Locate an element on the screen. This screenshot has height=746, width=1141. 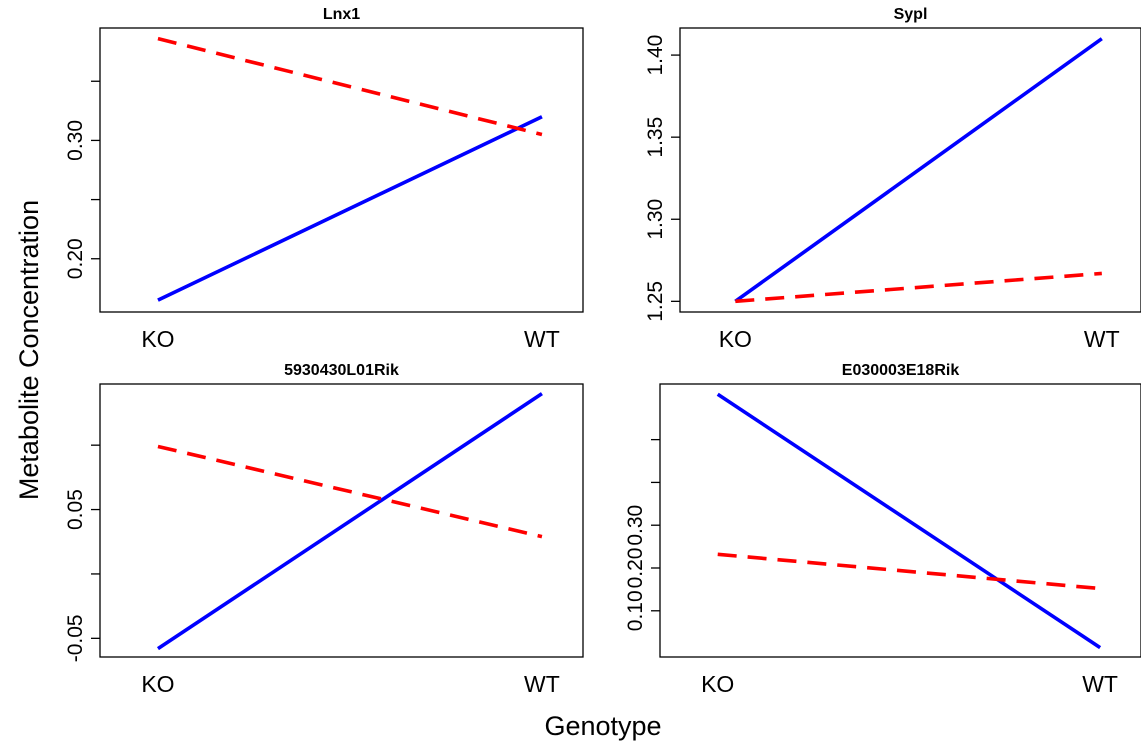
y-axis-title: Metabolite Concentration is located at coordinates (29, 350).